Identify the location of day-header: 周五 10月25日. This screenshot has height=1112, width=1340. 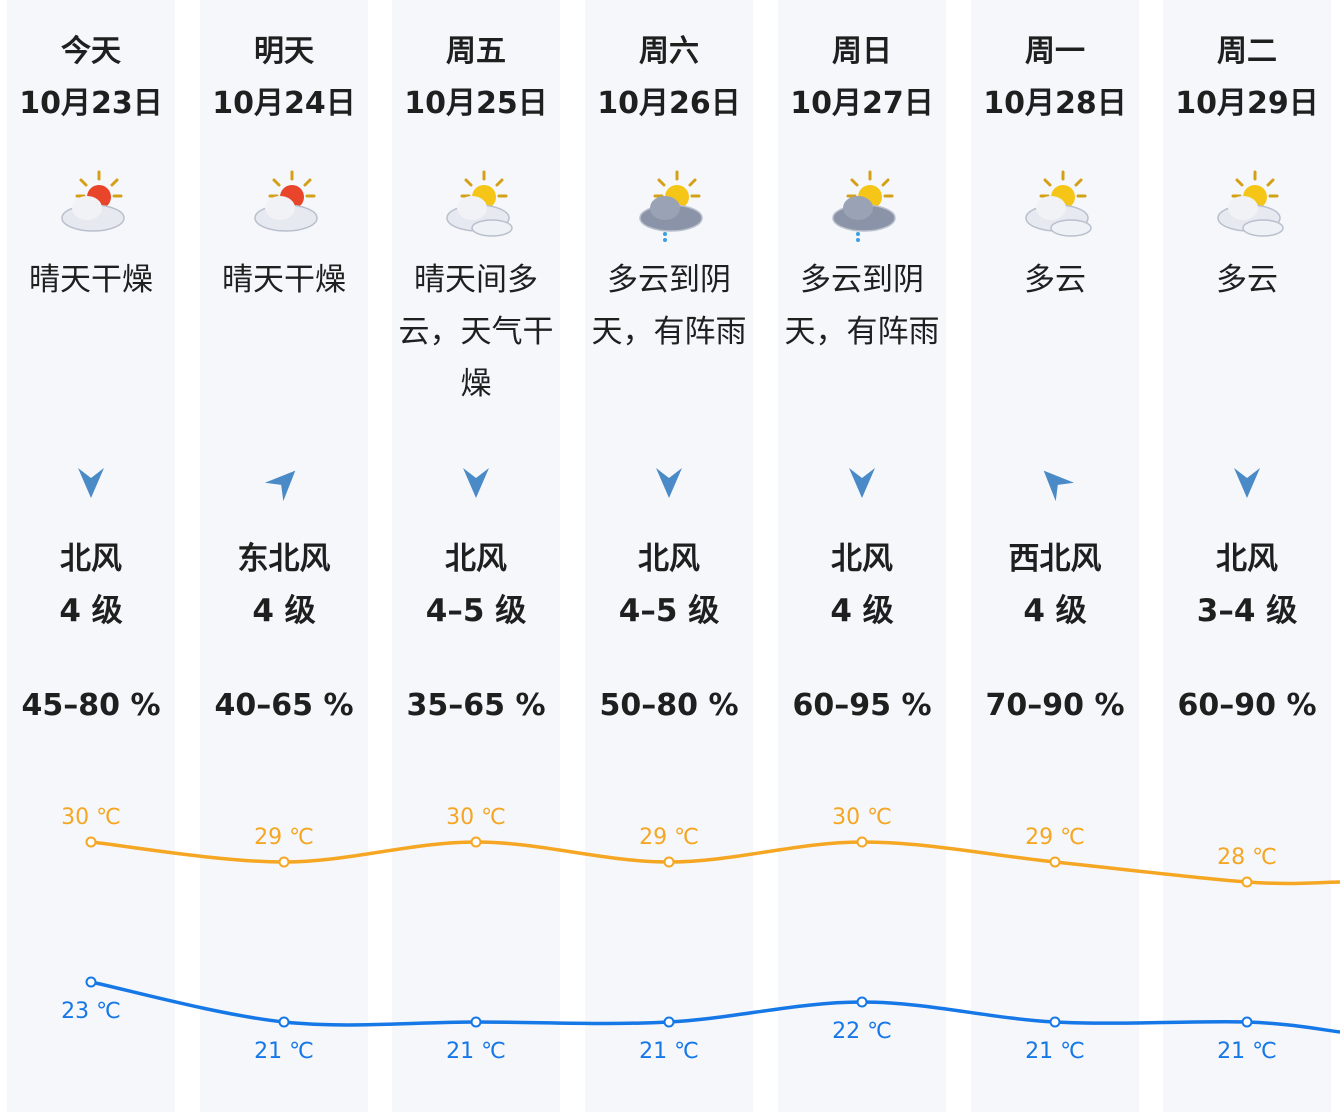
(476, 78).